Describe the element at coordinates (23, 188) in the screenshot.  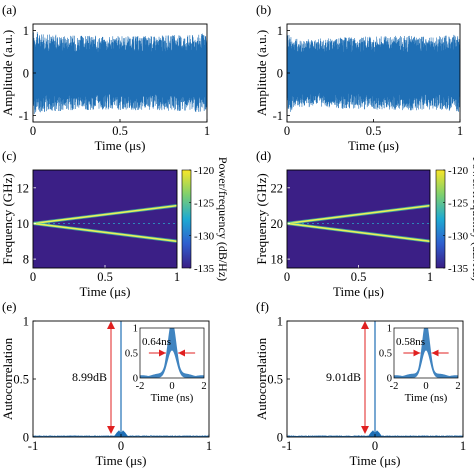
I see `y-tick-label: 12` at that location.